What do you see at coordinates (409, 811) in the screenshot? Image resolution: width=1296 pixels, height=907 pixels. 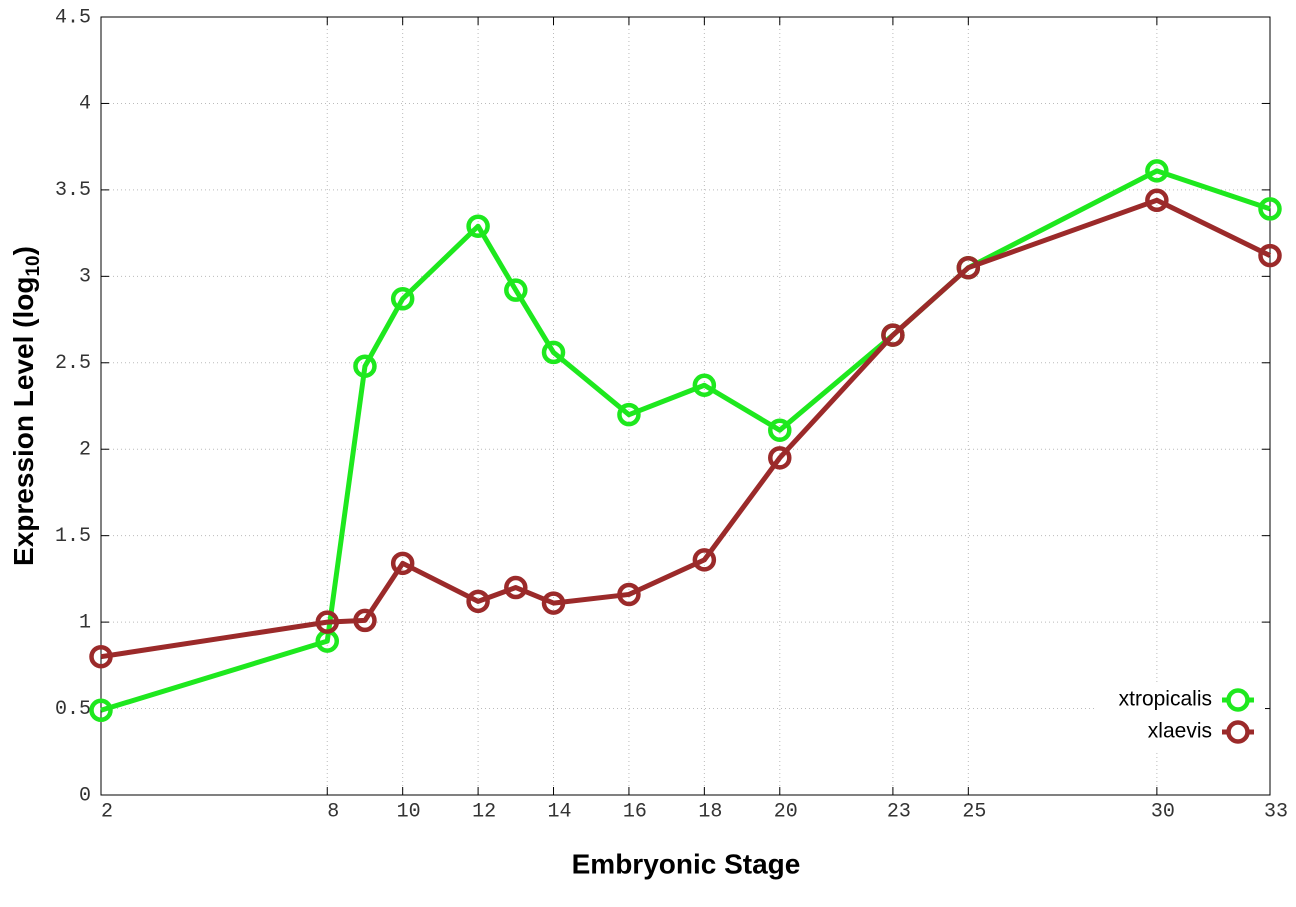 I see `x-tick-label: 10` at bounding box center [409, 811].